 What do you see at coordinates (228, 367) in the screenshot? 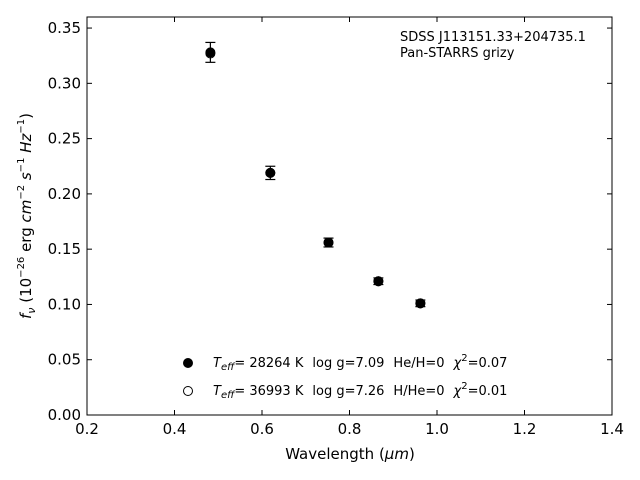
I see `legend-1-teff-sub: eff` at bounding box center [228, 367].